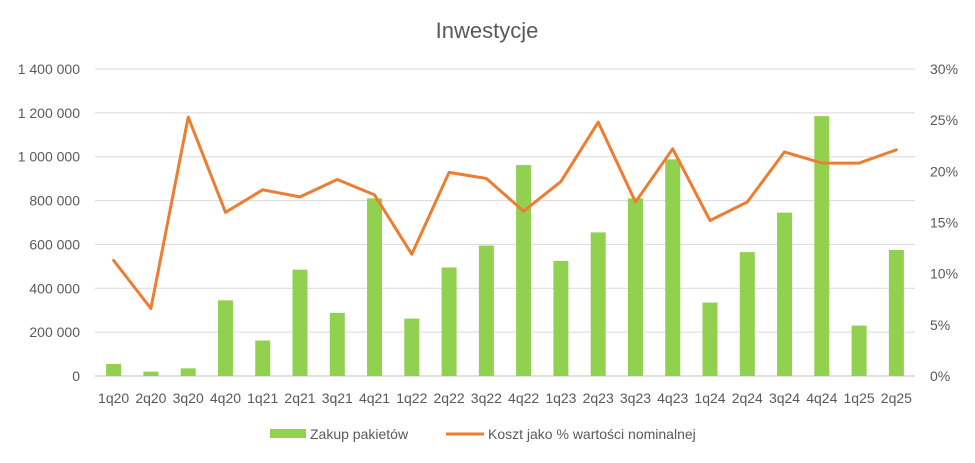  Describe the element at coordinates (944, 120) in the screenshot. I see `right-tick-label: 25%` at that location.